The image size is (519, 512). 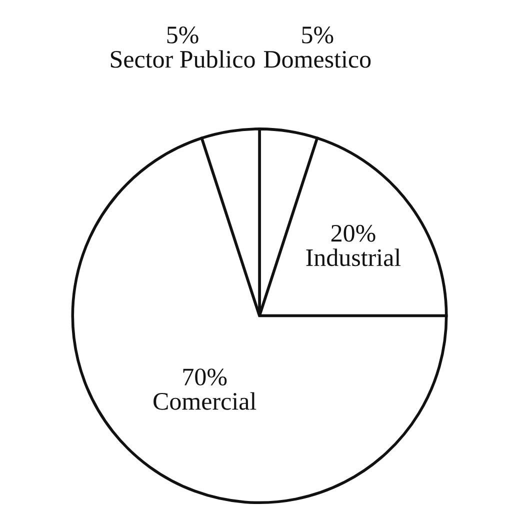 I want to click on slice-label: Industrial, so click(x=353, y=257).